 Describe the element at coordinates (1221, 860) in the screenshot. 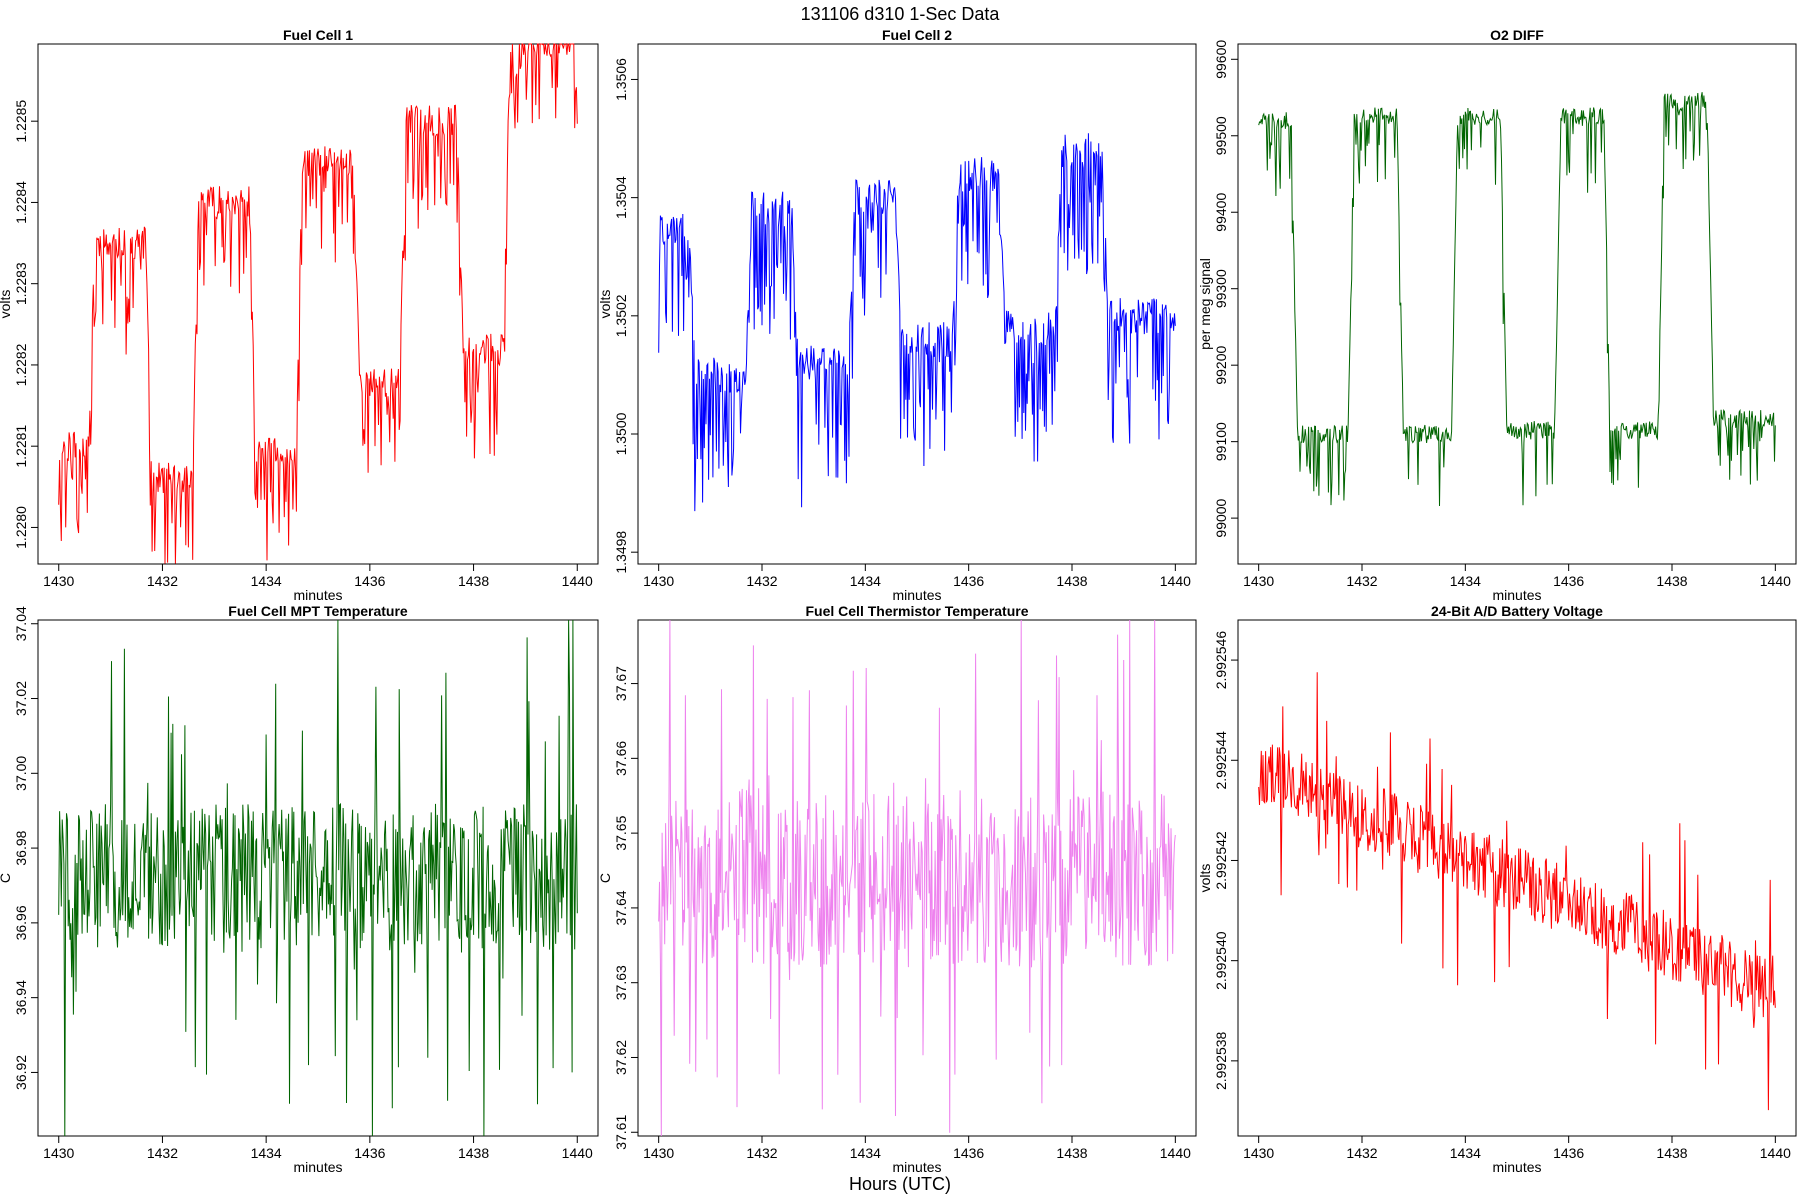

I see `y-tick-label: 2.992542` at that location.